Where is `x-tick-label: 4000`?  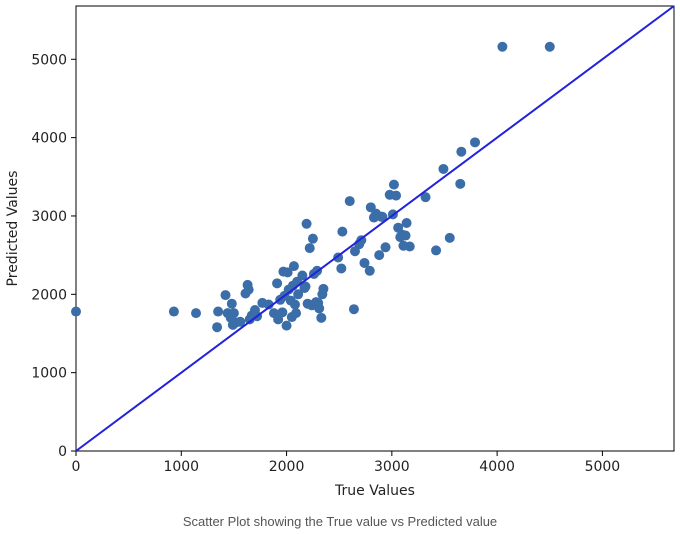 x-tick-label: 4000 is located at coordinates (497, 467).